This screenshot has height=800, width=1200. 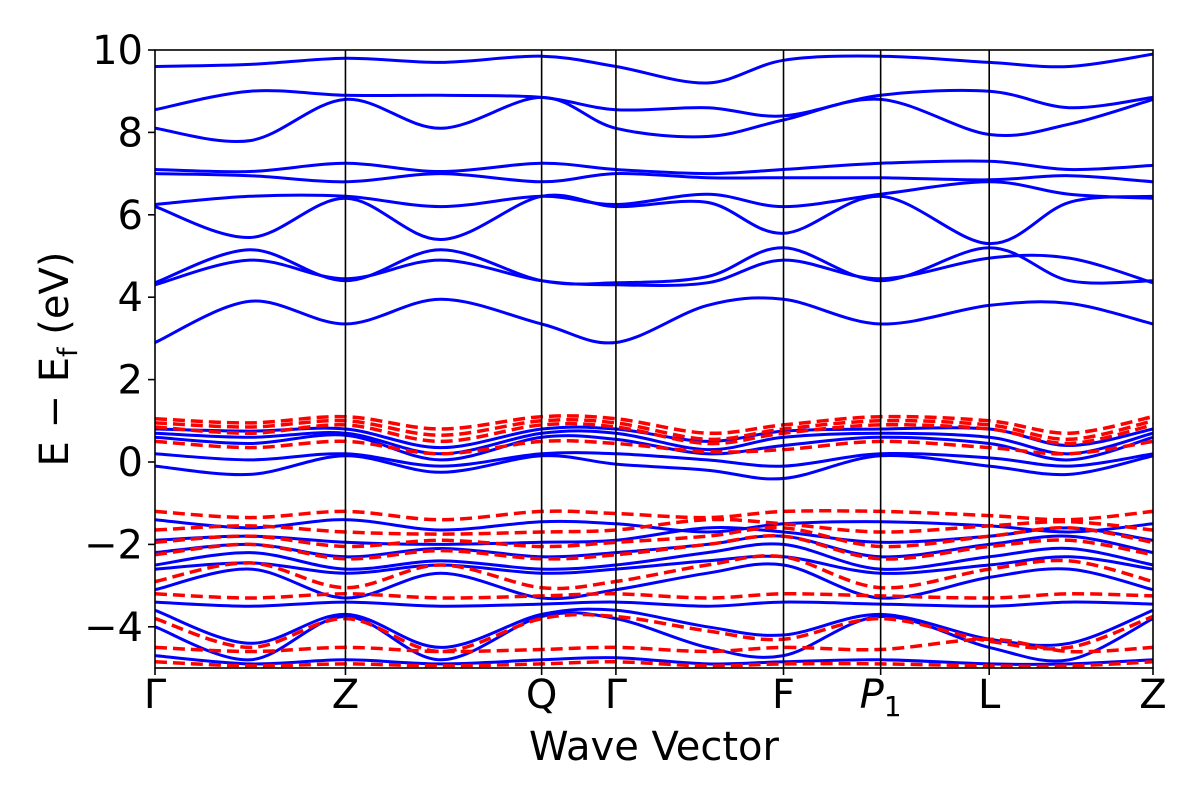 I want to click on x-tick-label-5: P1, so click(x=881, y=697).